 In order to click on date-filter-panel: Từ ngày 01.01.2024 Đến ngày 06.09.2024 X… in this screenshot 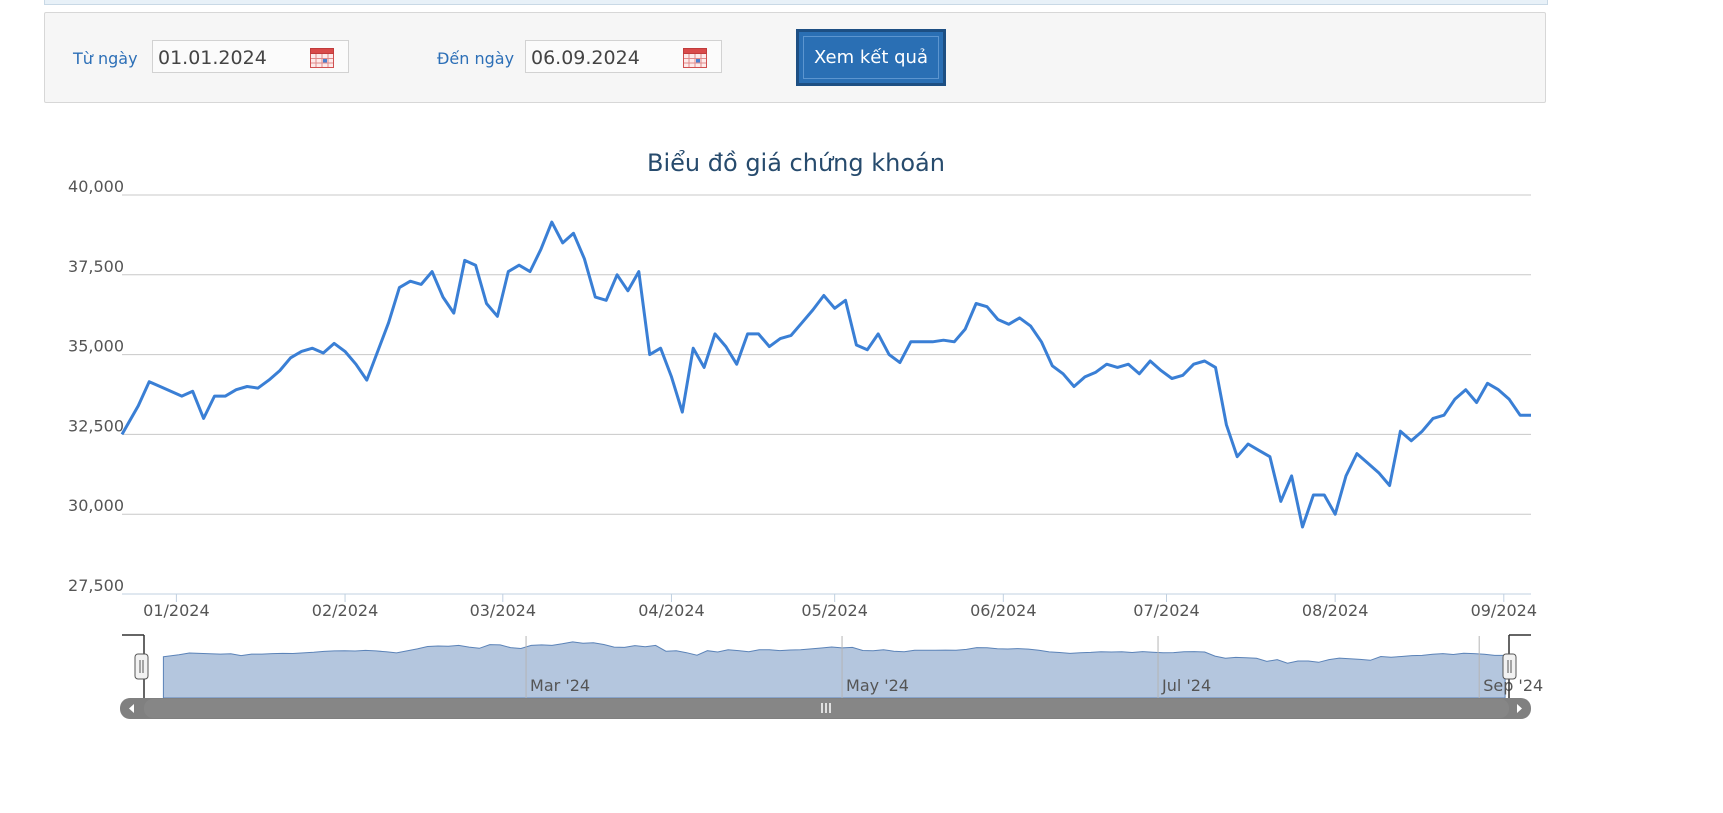, I will do `click(795, 57)`.